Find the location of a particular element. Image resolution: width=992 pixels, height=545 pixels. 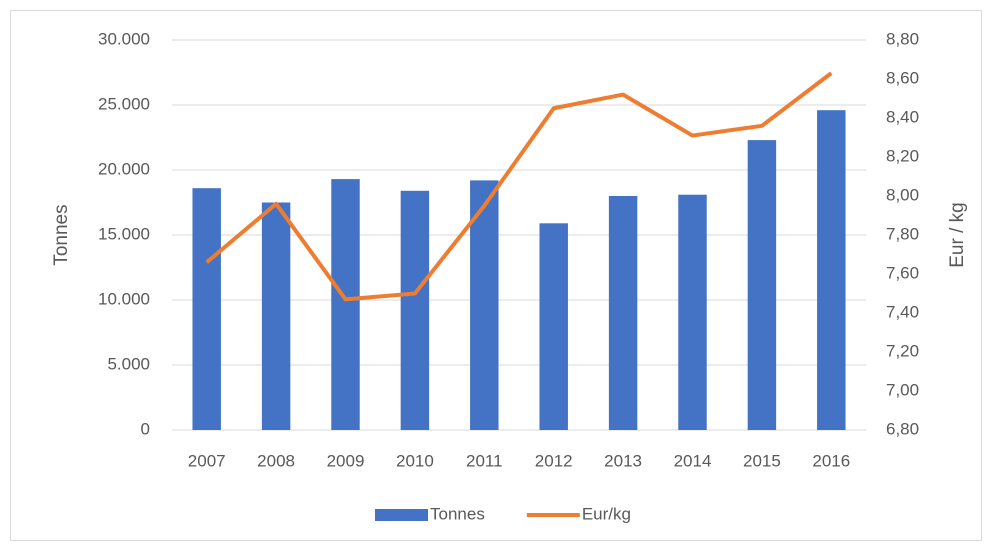

legend-label: Tonnes is located at coordinates (457, 513).